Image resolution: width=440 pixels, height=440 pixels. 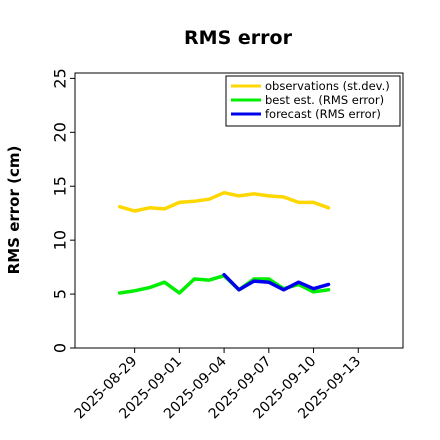 What do you see at coordinates (276, 282) in the screenshot?
I see `forecast-line` at bounding box center [276, 282].